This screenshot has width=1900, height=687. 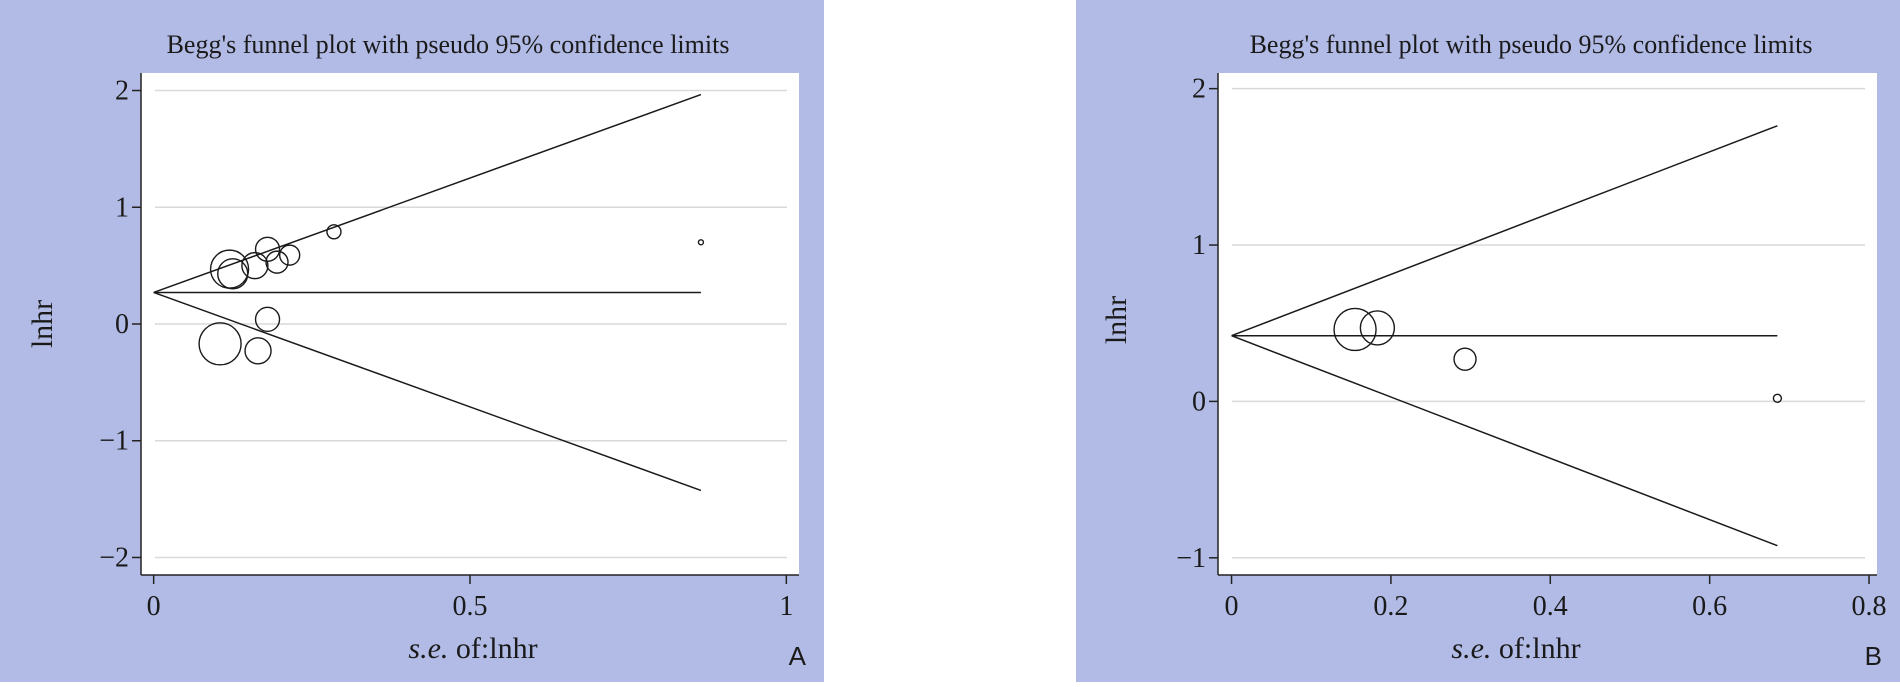 I want to click on y-ticks: −1 0 1 2, so click(x=1197, y=324).